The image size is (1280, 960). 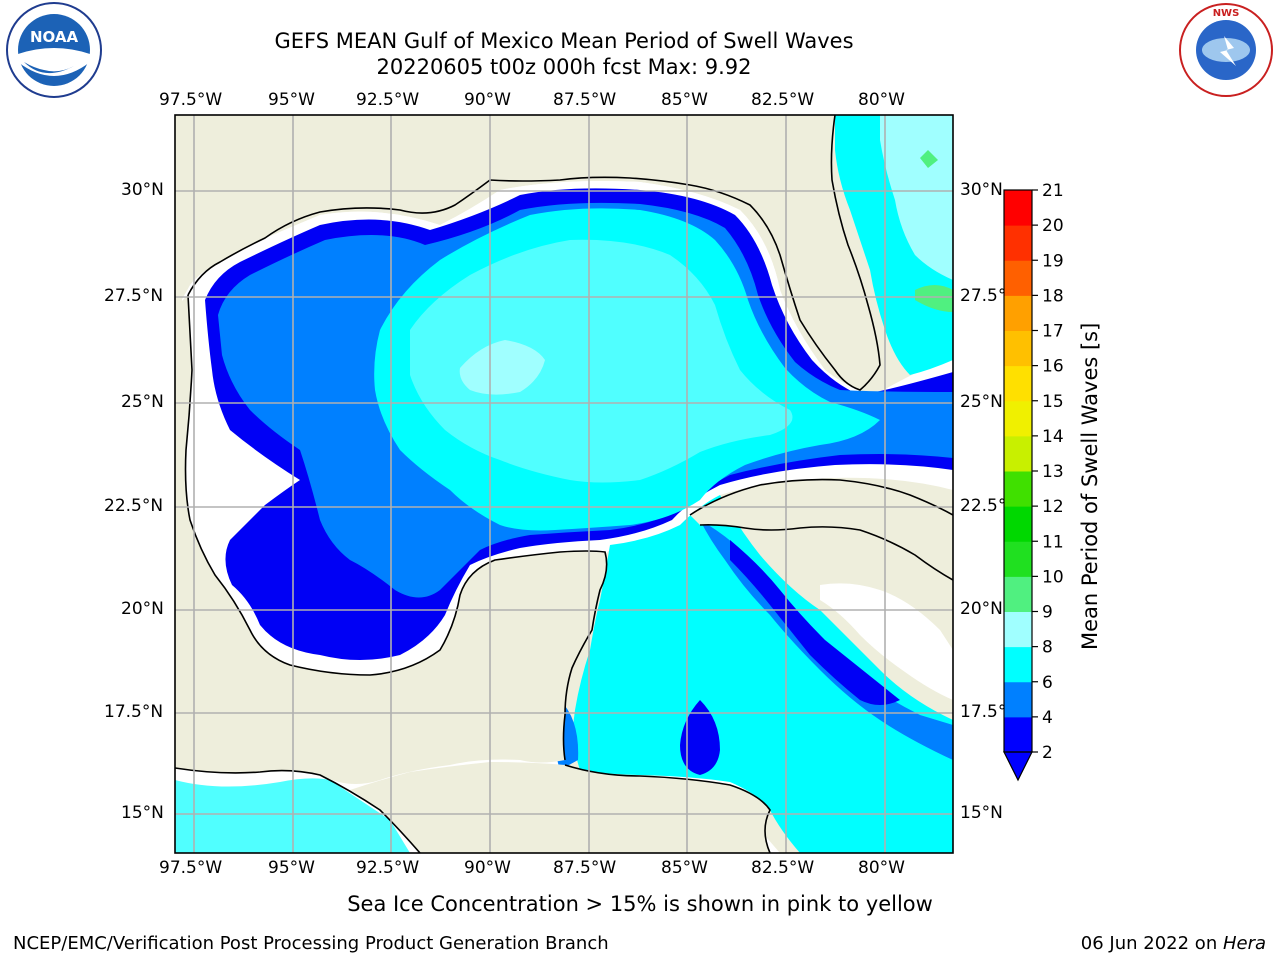 What do you see at coordinates (1053, 261) in the screenshot?
I see `colorbar-tick-label: 19` at bounding box center [1053, 261].